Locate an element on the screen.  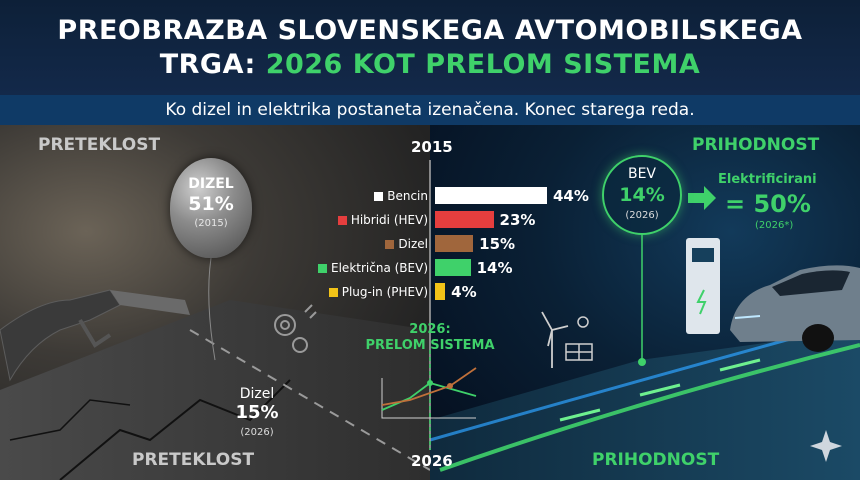
title-line-2: TRGA: 2026 KOT PRELOM SISTEMA is located at coordinates (430, 65).